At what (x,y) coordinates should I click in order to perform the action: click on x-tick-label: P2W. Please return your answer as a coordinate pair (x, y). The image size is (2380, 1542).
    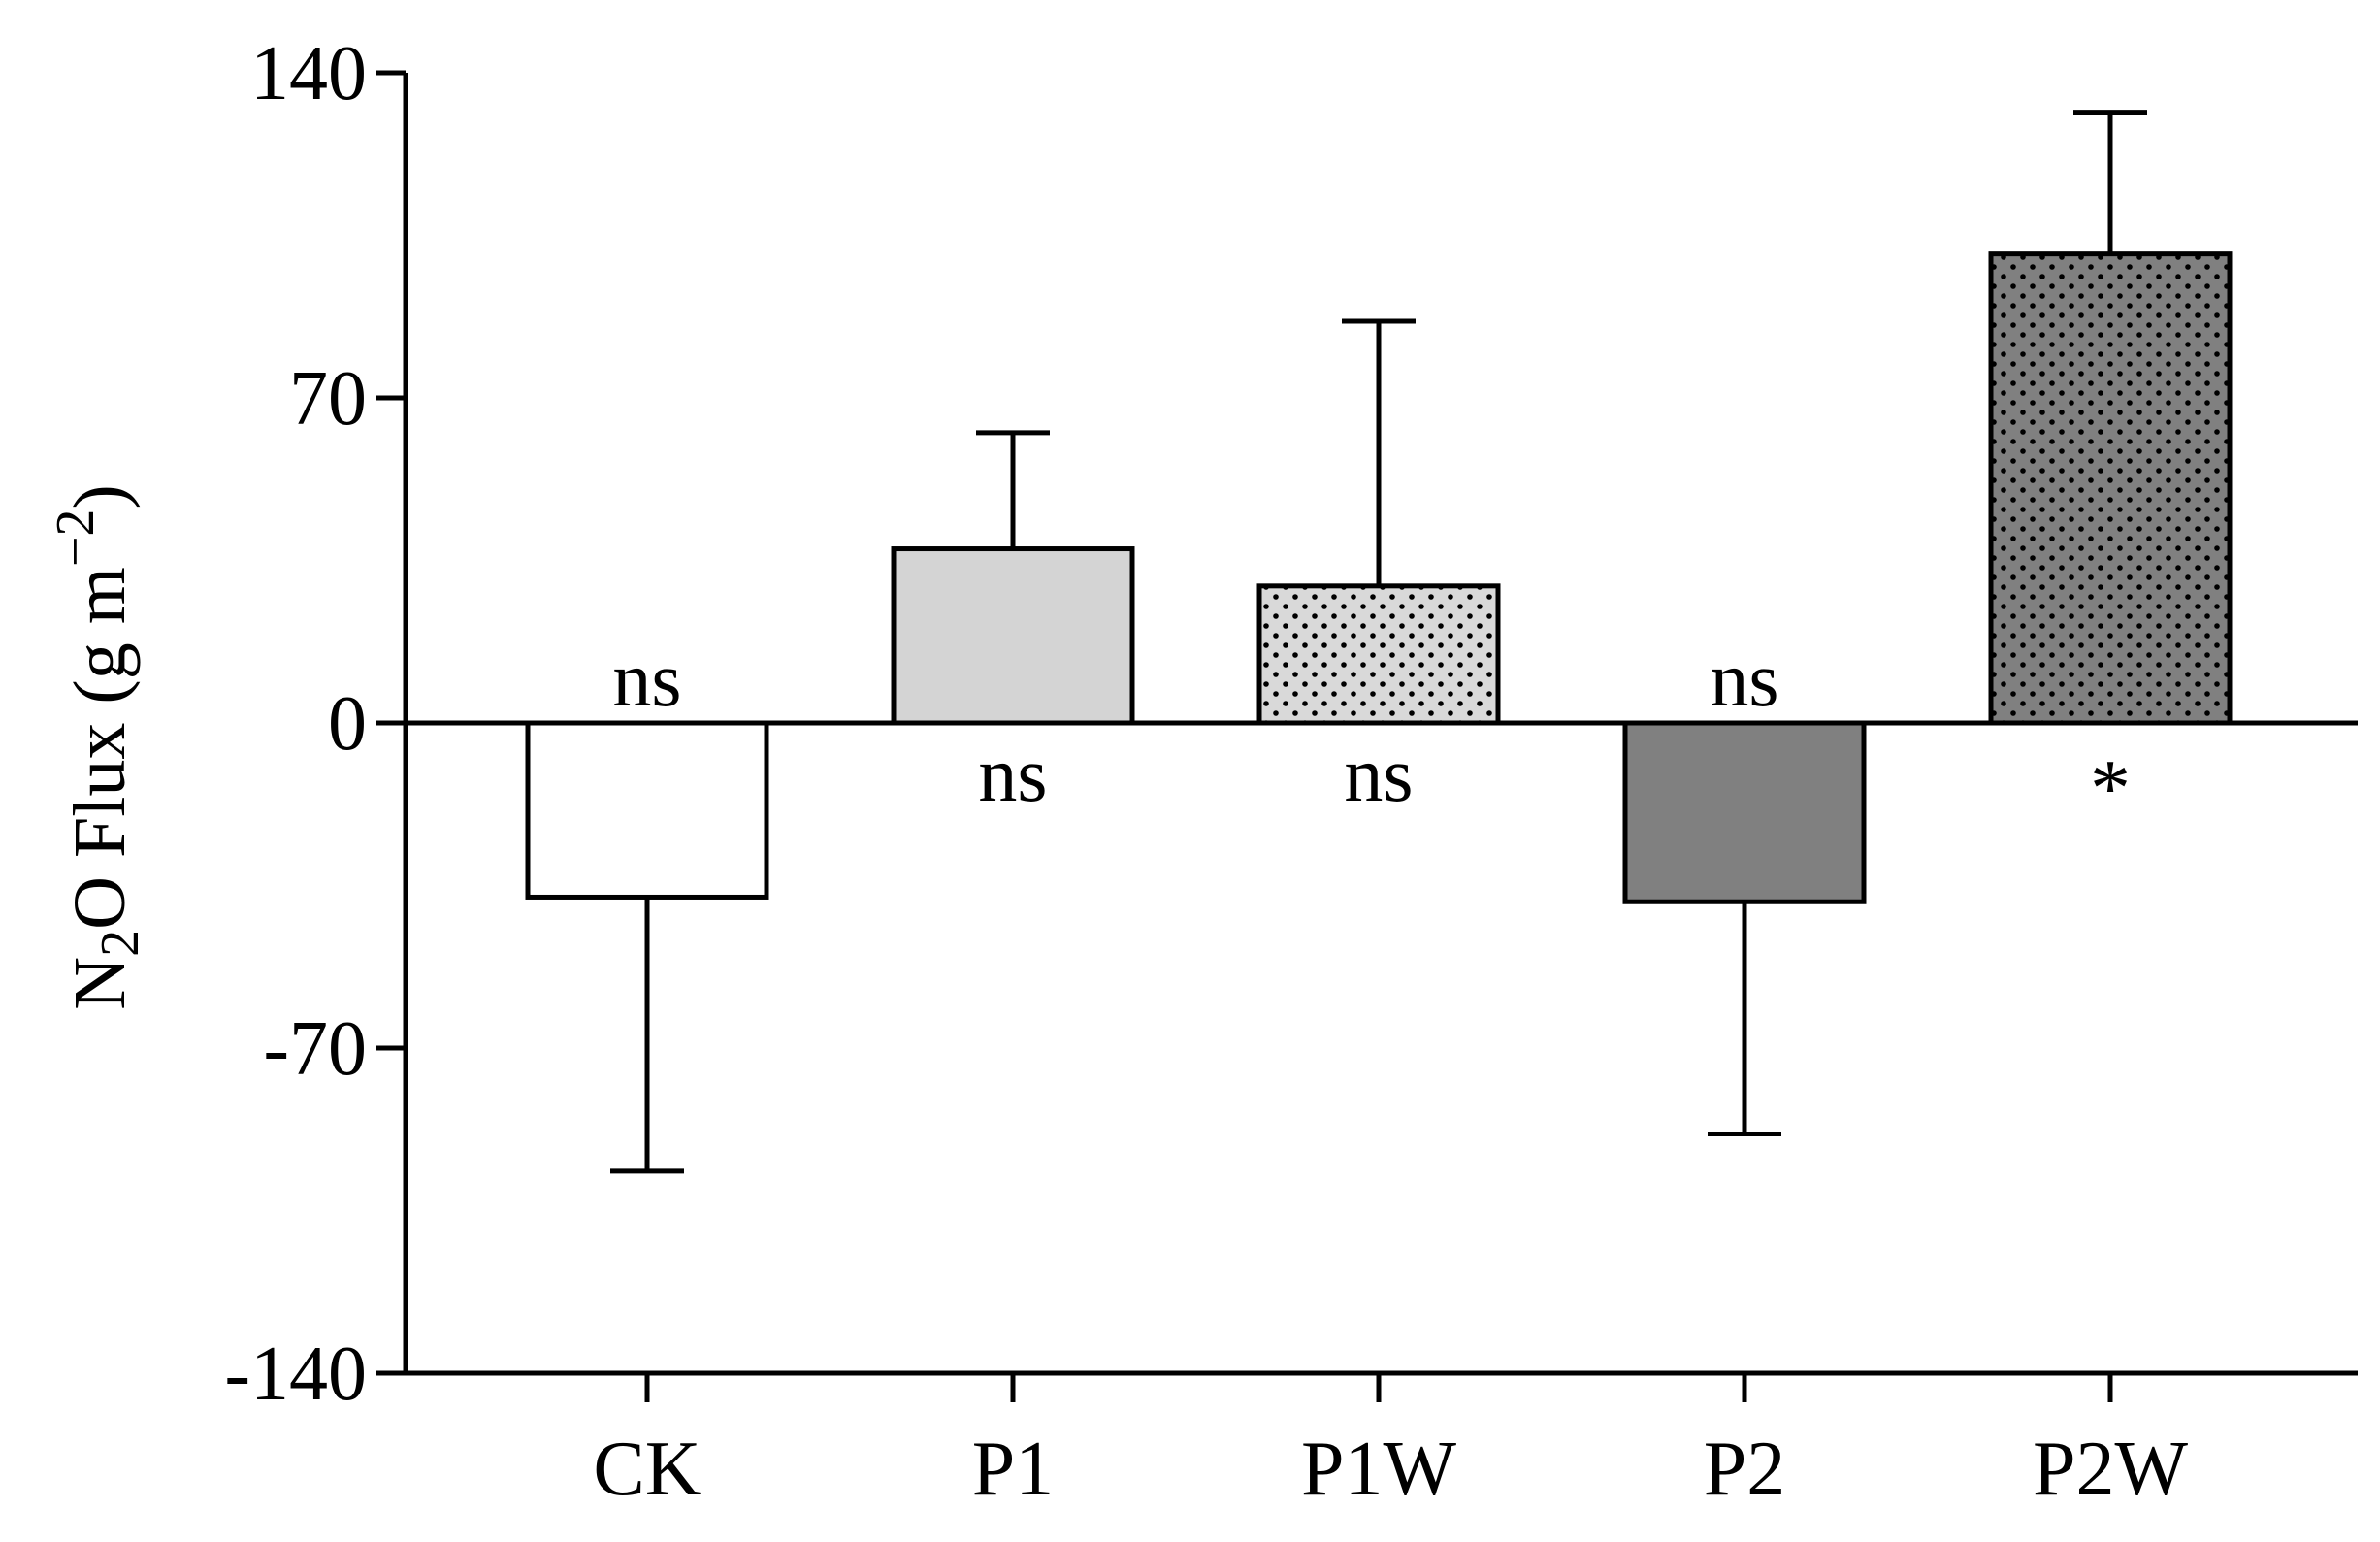
    Looking at the image, I should click on (2110, 1469).